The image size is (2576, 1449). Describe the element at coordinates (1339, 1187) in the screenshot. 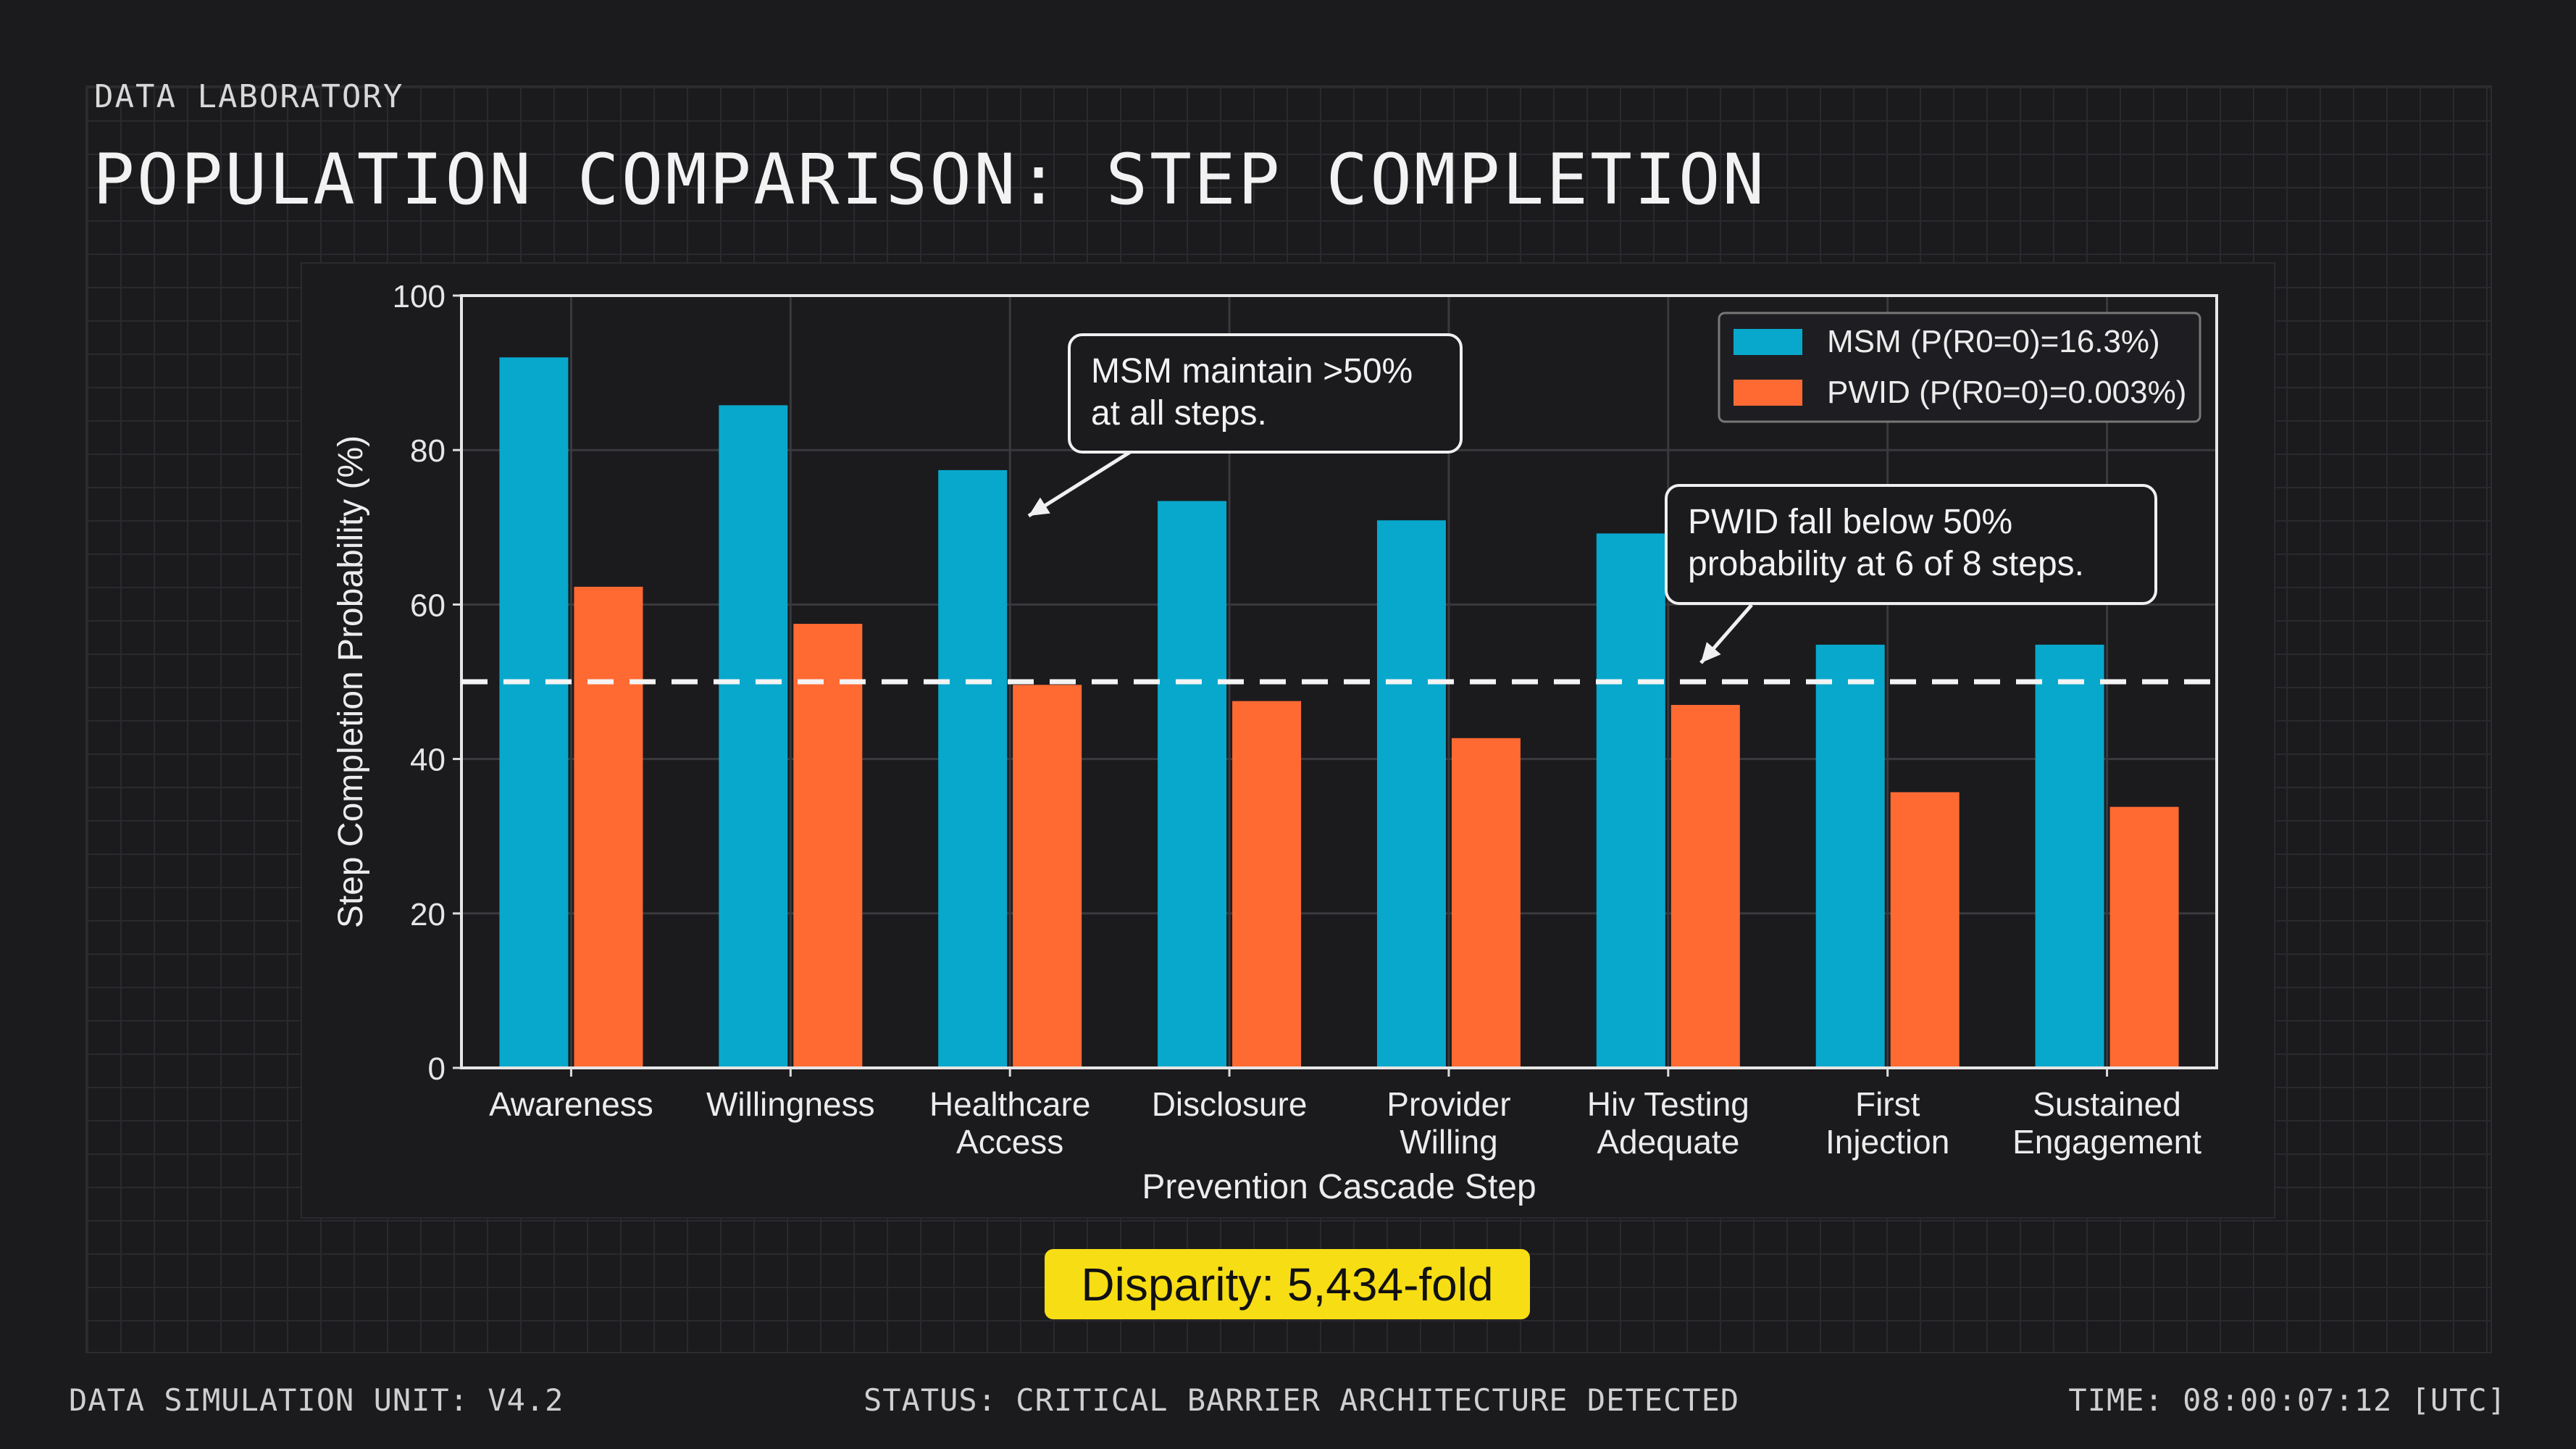

I see `x-axis-label: Prevention Cascade Step` at that location.